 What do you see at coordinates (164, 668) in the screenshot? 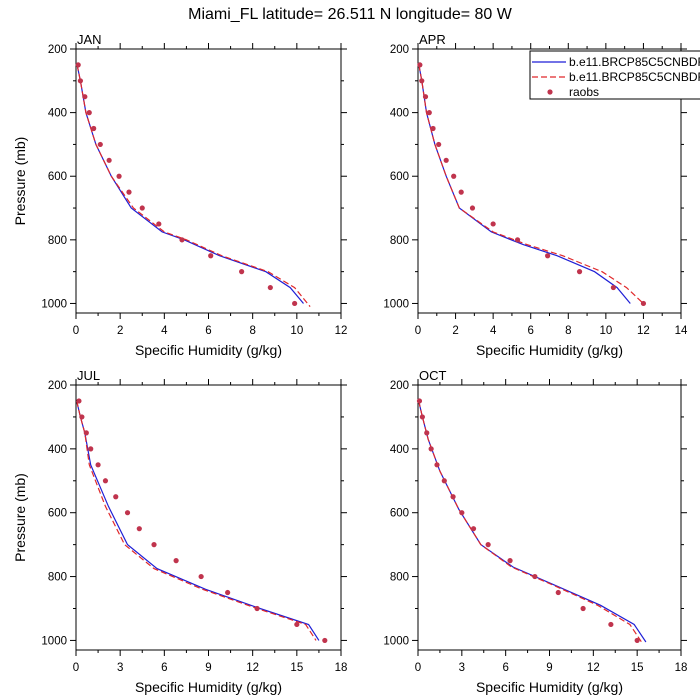
I see `x-tick-label: 6` at bounding box center [164, 668].